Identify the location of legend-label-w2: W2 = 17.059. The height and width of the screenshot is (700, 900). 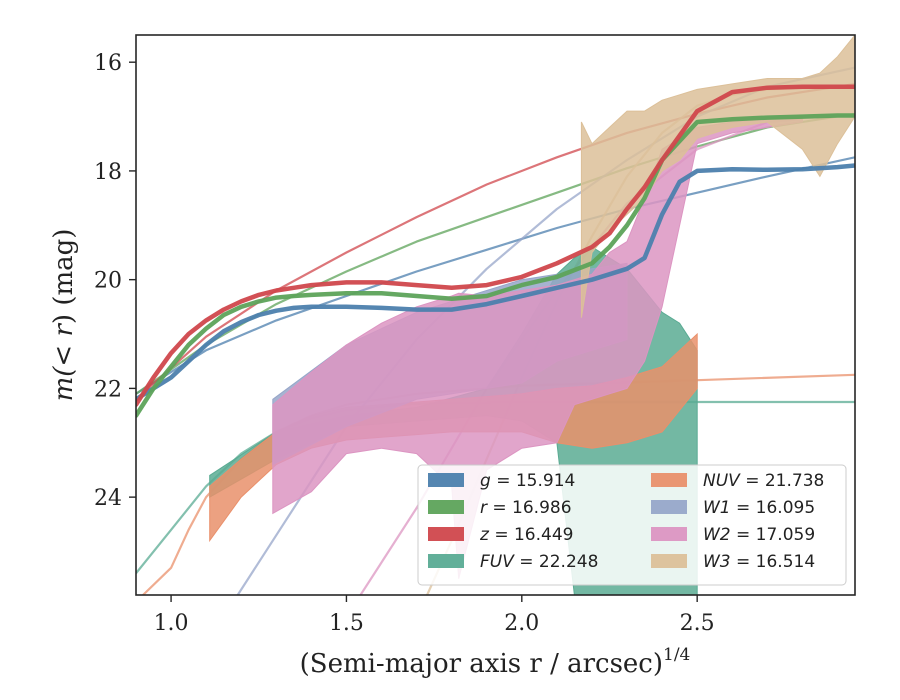
(759, 535).